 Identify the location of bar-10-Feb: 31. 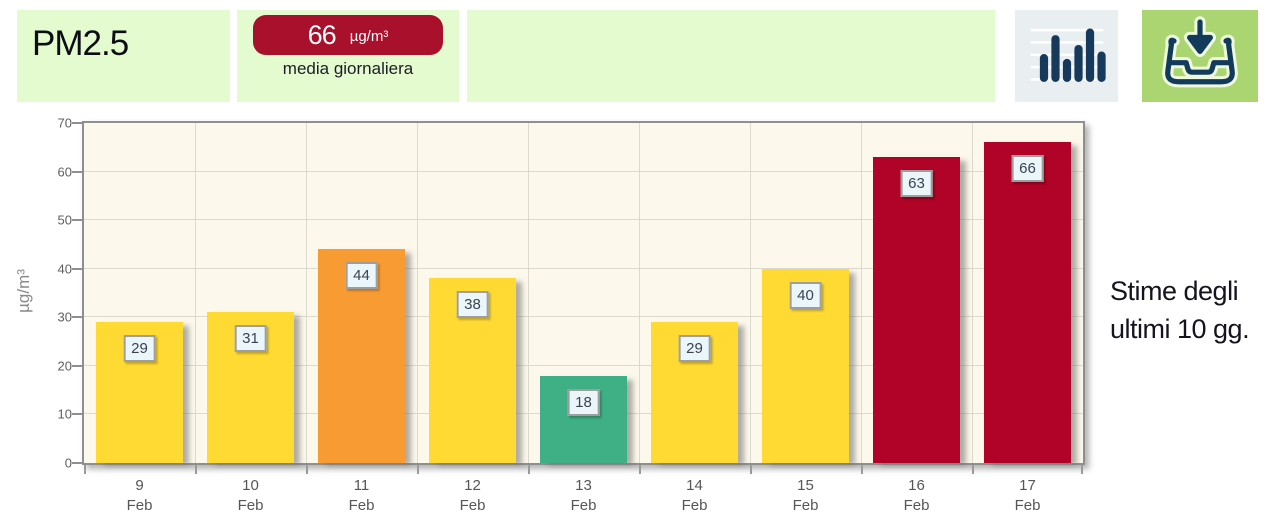
(250, 387).